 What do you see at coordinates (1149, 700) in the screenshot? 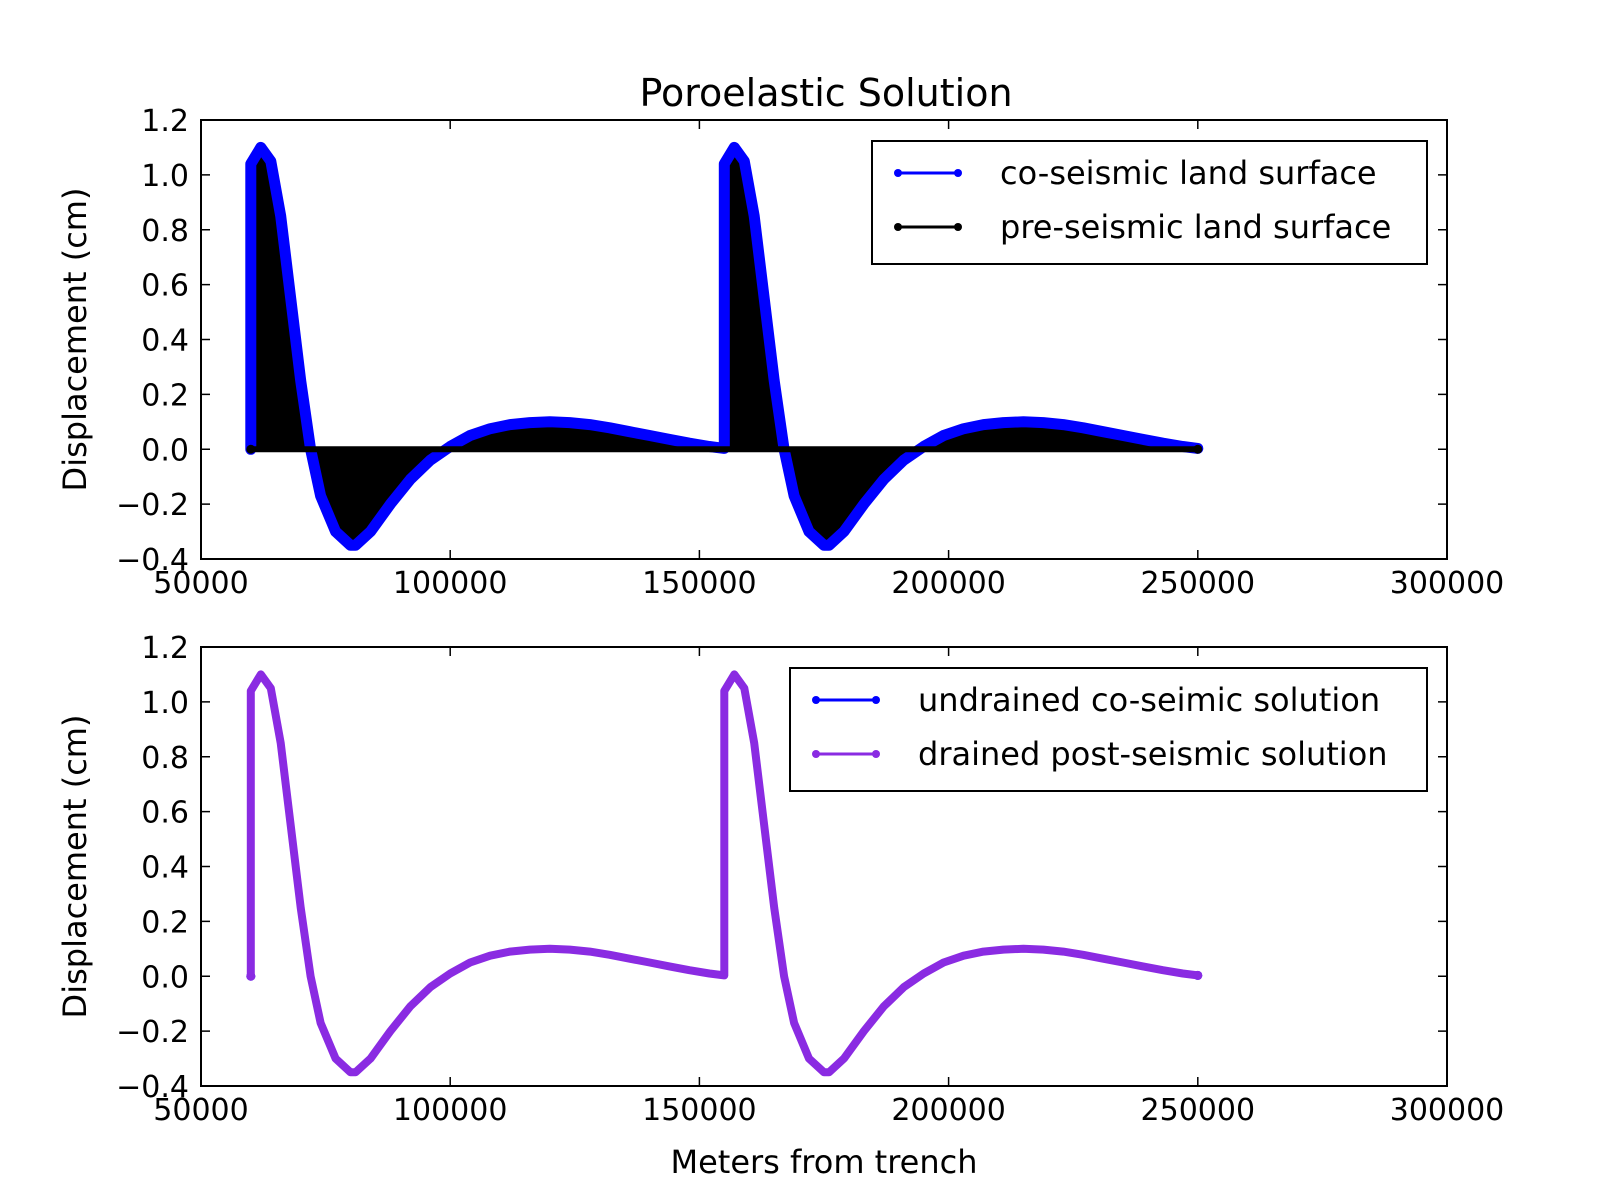
I see `legend-label-undrained-co-seimic-solution: undrained co-seimic solution` at bounding box center [1149, 700].